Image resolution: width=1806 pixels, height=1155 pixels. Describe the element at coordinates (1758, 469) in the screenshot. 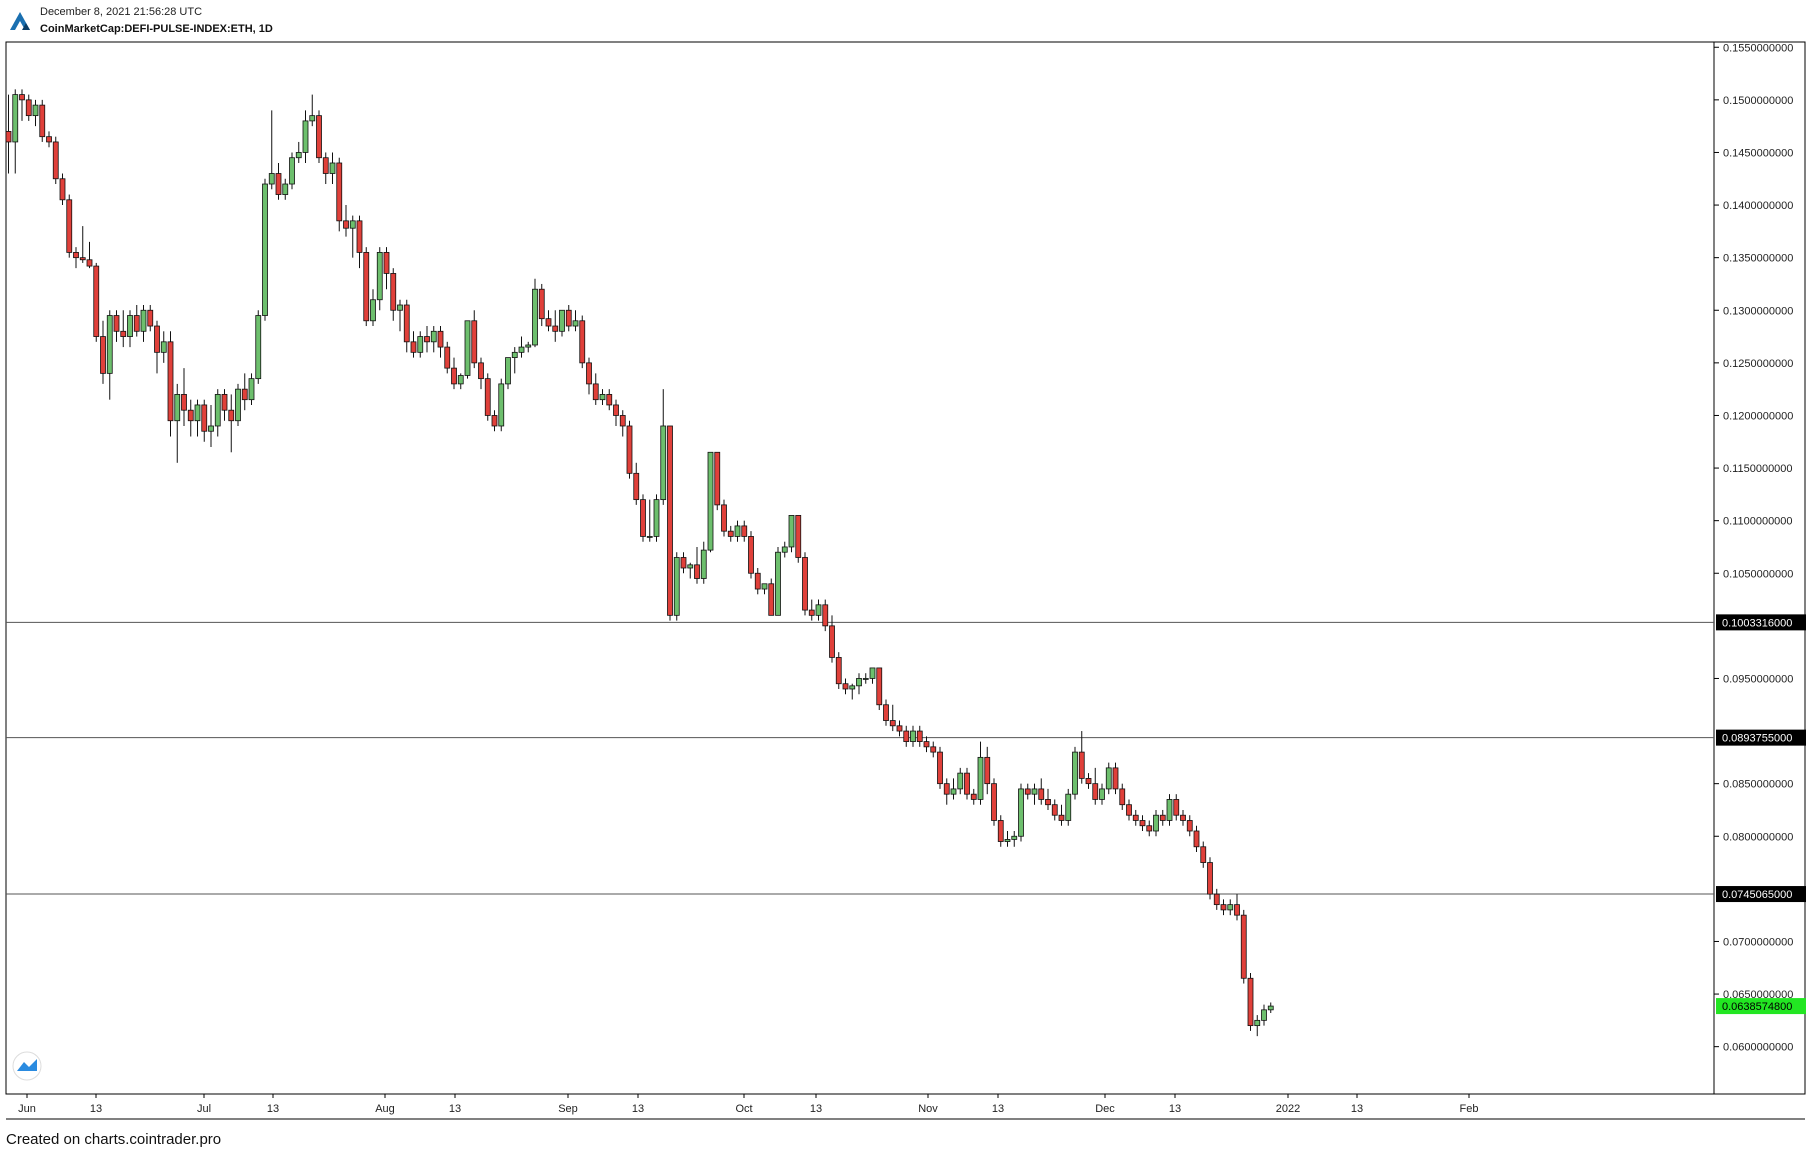

I see `y-tick-label: 0.1150000000` at that location.